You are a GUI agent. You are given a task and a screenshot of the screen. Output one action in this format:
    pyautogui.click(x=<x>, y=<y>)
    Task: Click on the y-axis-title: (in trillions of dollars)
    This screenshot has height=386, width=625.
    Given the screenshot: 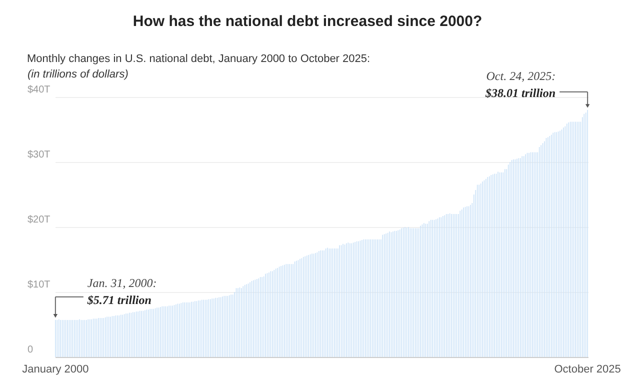 What is the action you would take?
    pyautogui.click(x=78, y=74)
    